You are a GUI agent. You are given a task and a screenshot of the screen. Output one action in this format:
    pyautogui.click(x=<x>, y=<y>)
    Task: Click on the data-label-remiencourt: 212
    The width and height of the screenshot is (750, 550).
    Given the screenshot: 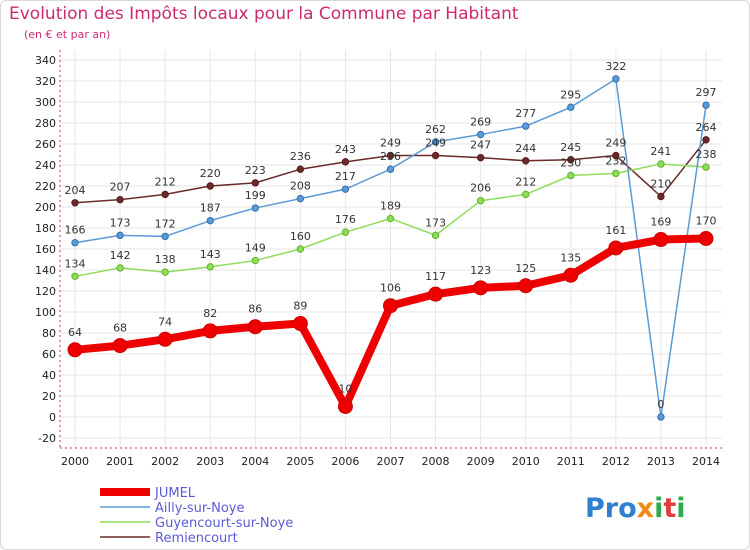 What is the action you would take?
    pyautogui.click(x=165, y=181)
    